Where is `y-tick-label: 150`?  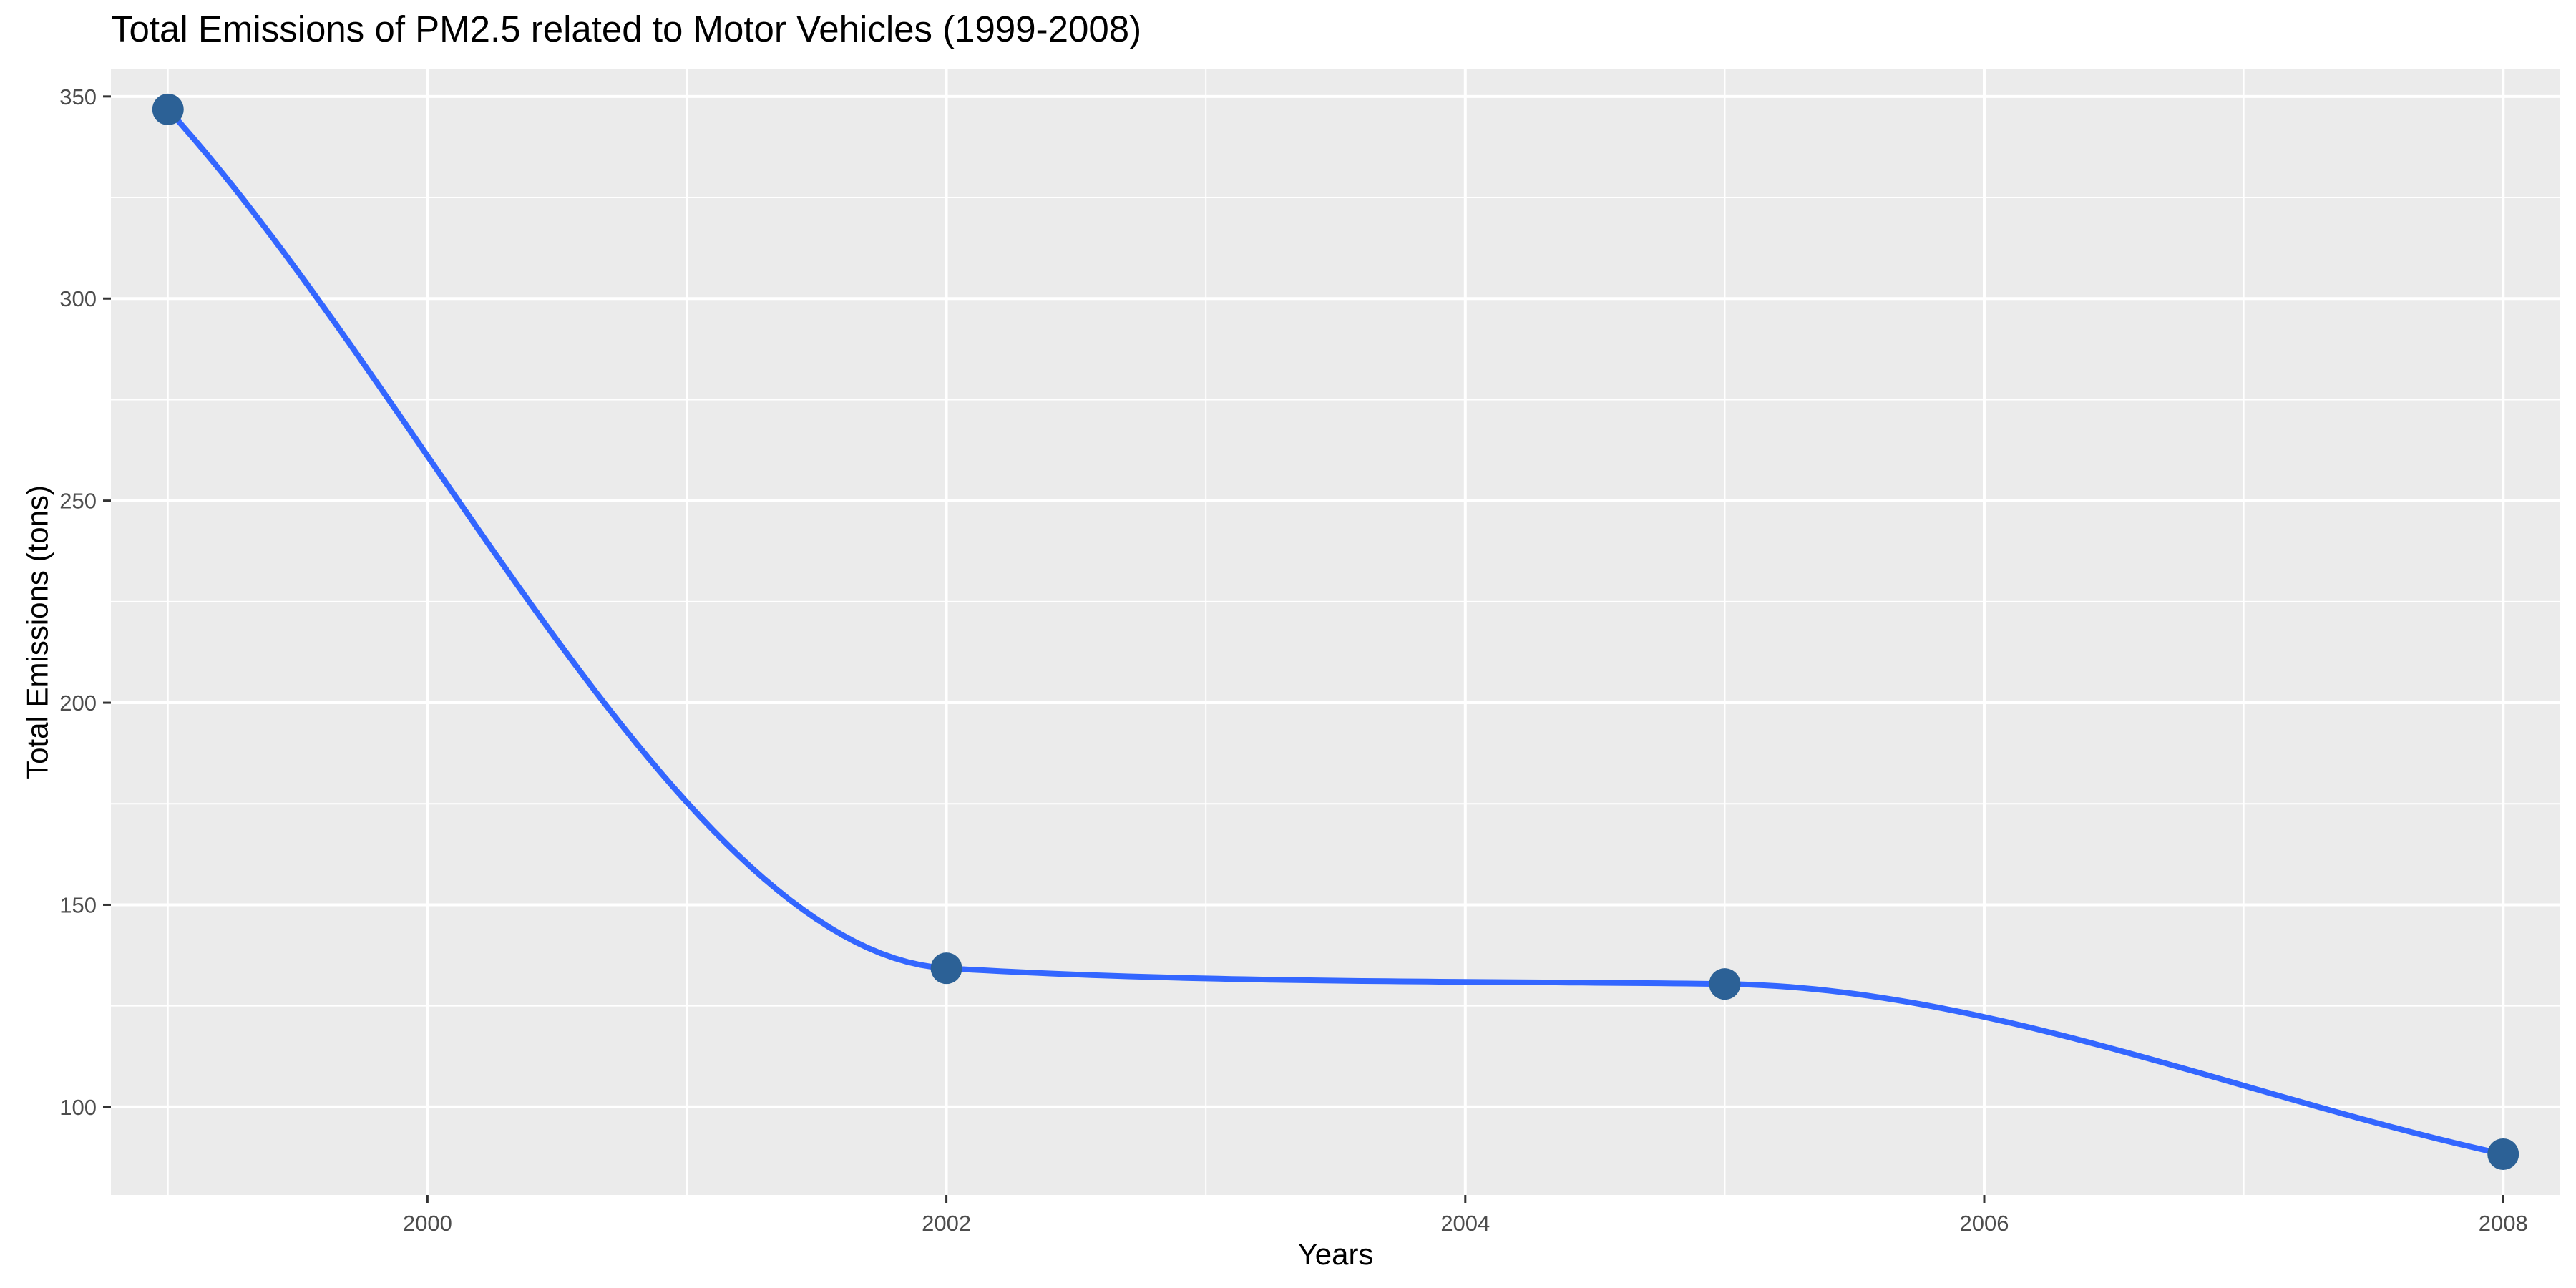
y-tick-label: 150 is located at coordinates (78, 904).